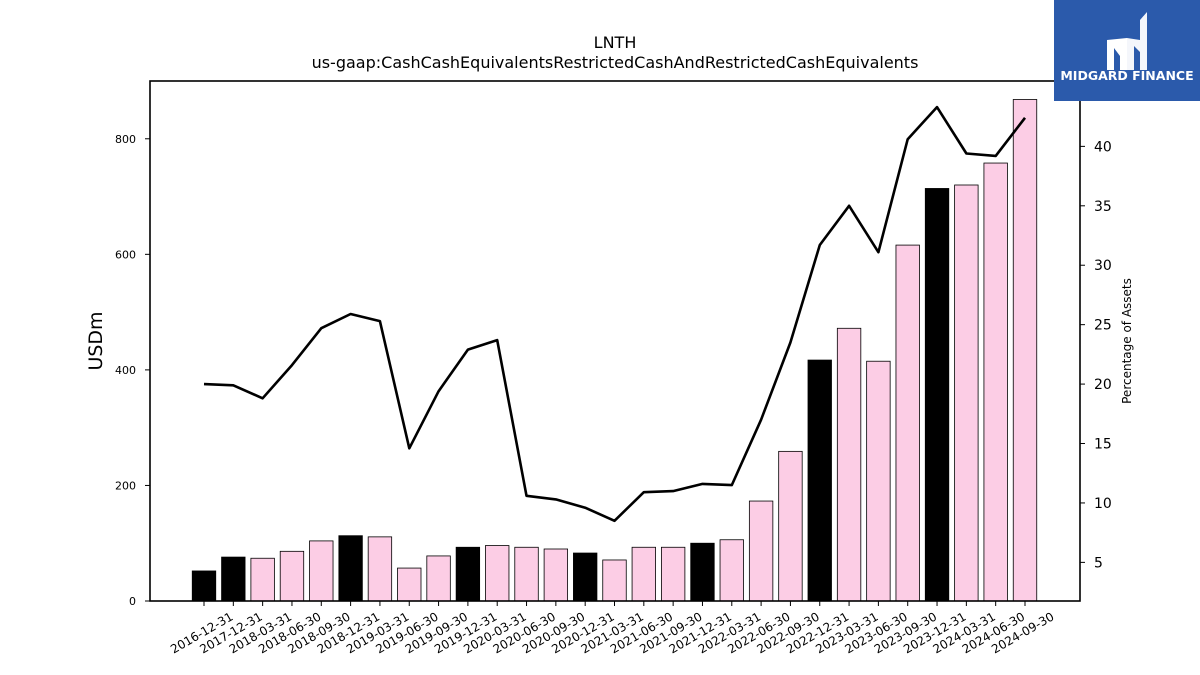  What do you see at coordinates (125, 139) in the screenshot?
I see `y-tick-label: 800` at bounding box center [125, 139].